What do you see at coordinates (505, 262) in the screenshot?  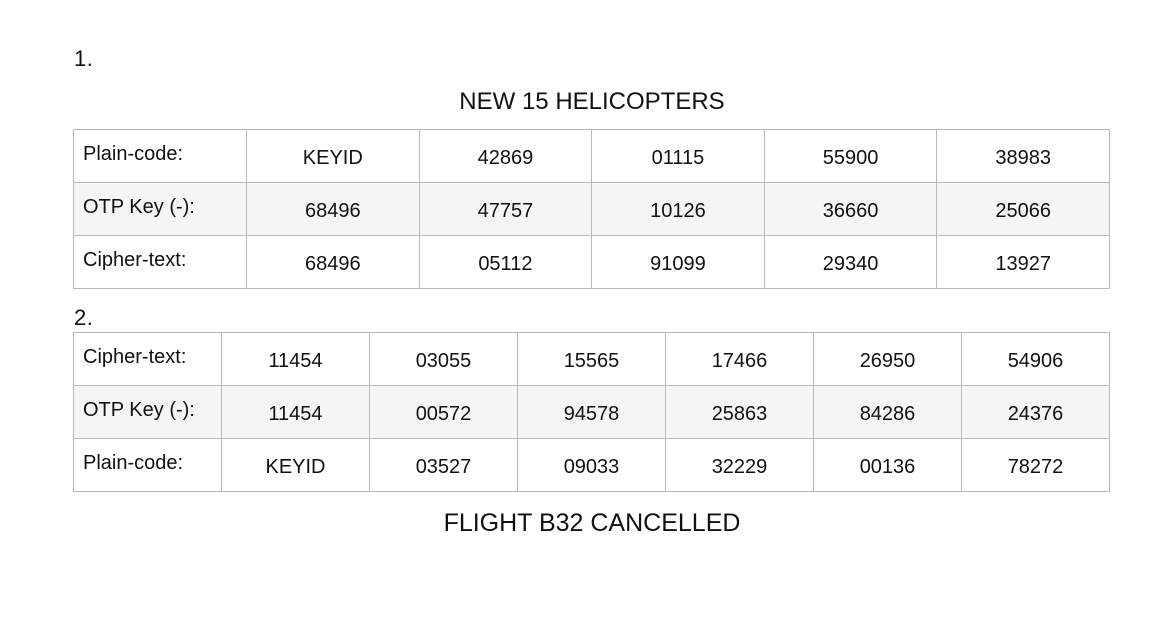 I see `table-cell: 05112` at bounding box center [505, 262].